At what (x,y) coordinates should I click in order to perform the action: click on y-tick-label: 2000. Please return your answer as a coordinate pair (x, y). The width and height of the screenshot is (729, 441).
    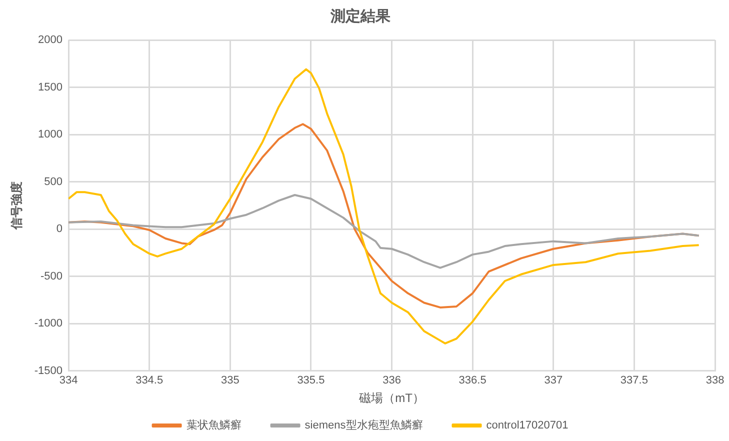
    Looking at the image, I should click on (50, 40).